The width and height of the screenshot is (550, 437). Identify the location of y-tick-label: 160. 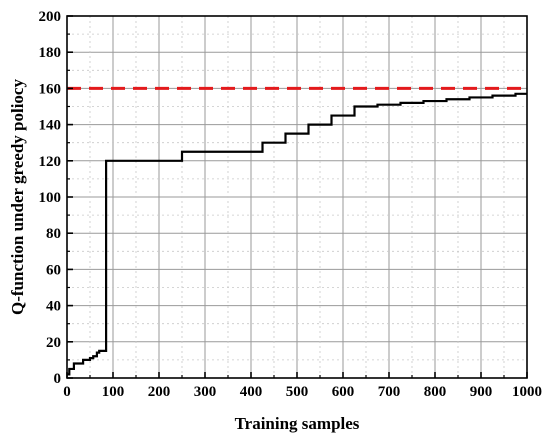
(50, 89).